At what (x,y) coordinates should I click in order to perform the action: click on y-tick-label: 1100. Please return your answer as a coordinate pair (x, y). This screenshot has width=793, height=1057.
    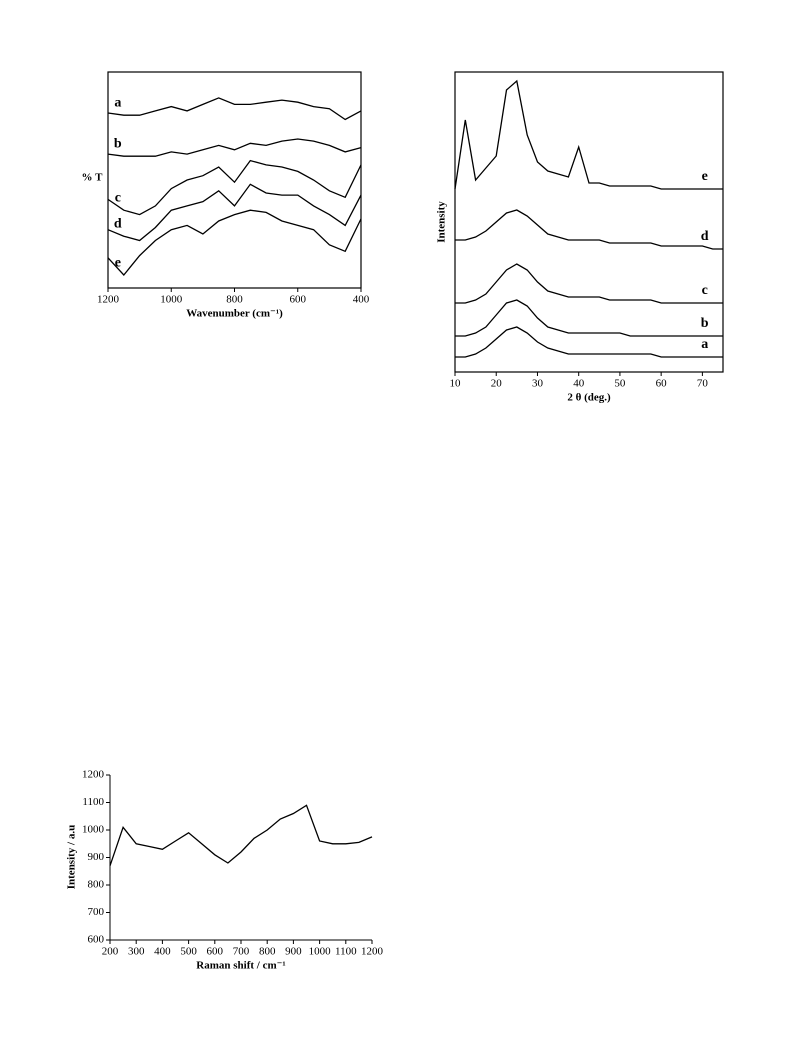
    Looking at the image, I should click on (93, 802).